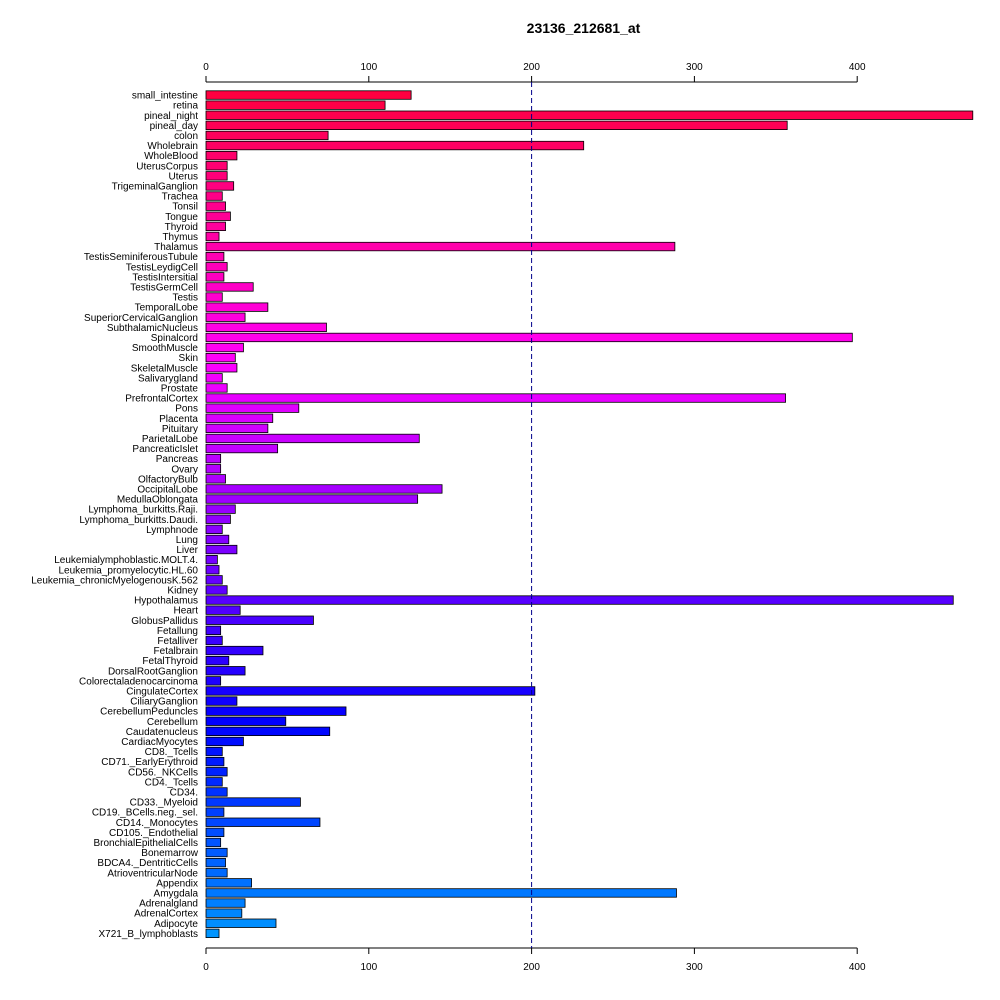  I want to click on category-label: colon, so click(186, 136).